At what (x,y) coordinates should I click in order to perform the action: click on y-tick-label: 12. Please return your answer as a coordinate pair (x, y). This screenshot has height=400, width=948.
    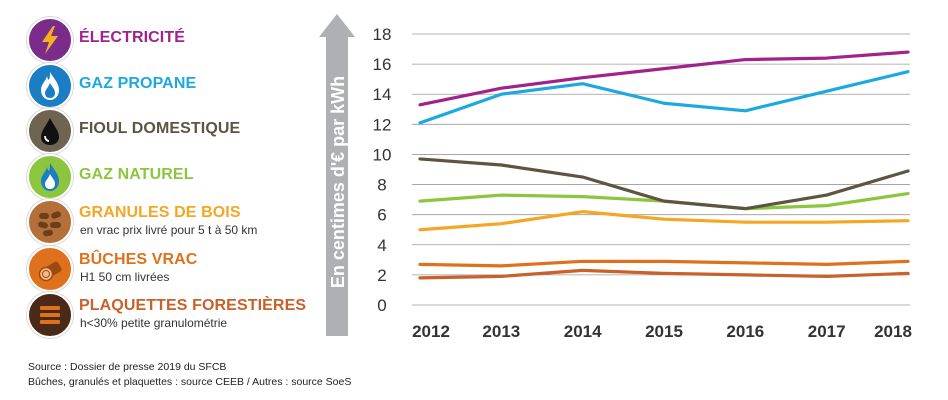
    Looking at the image, I should click on (382, 124).